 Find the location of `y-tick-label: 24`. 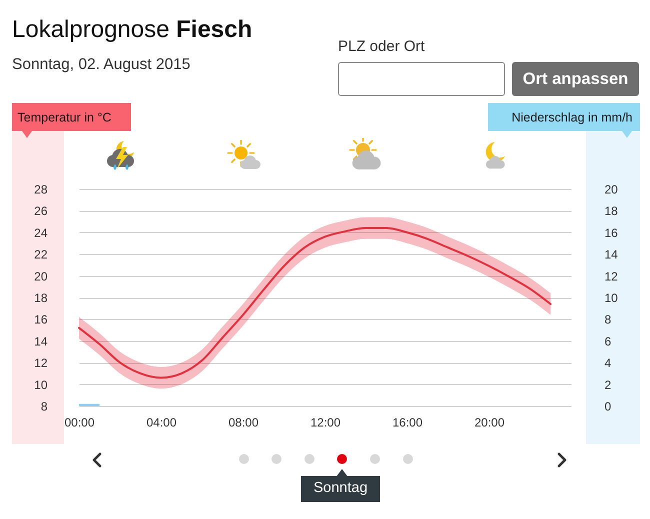

y-tick-label: 24 is located at coordinates (41, 233).